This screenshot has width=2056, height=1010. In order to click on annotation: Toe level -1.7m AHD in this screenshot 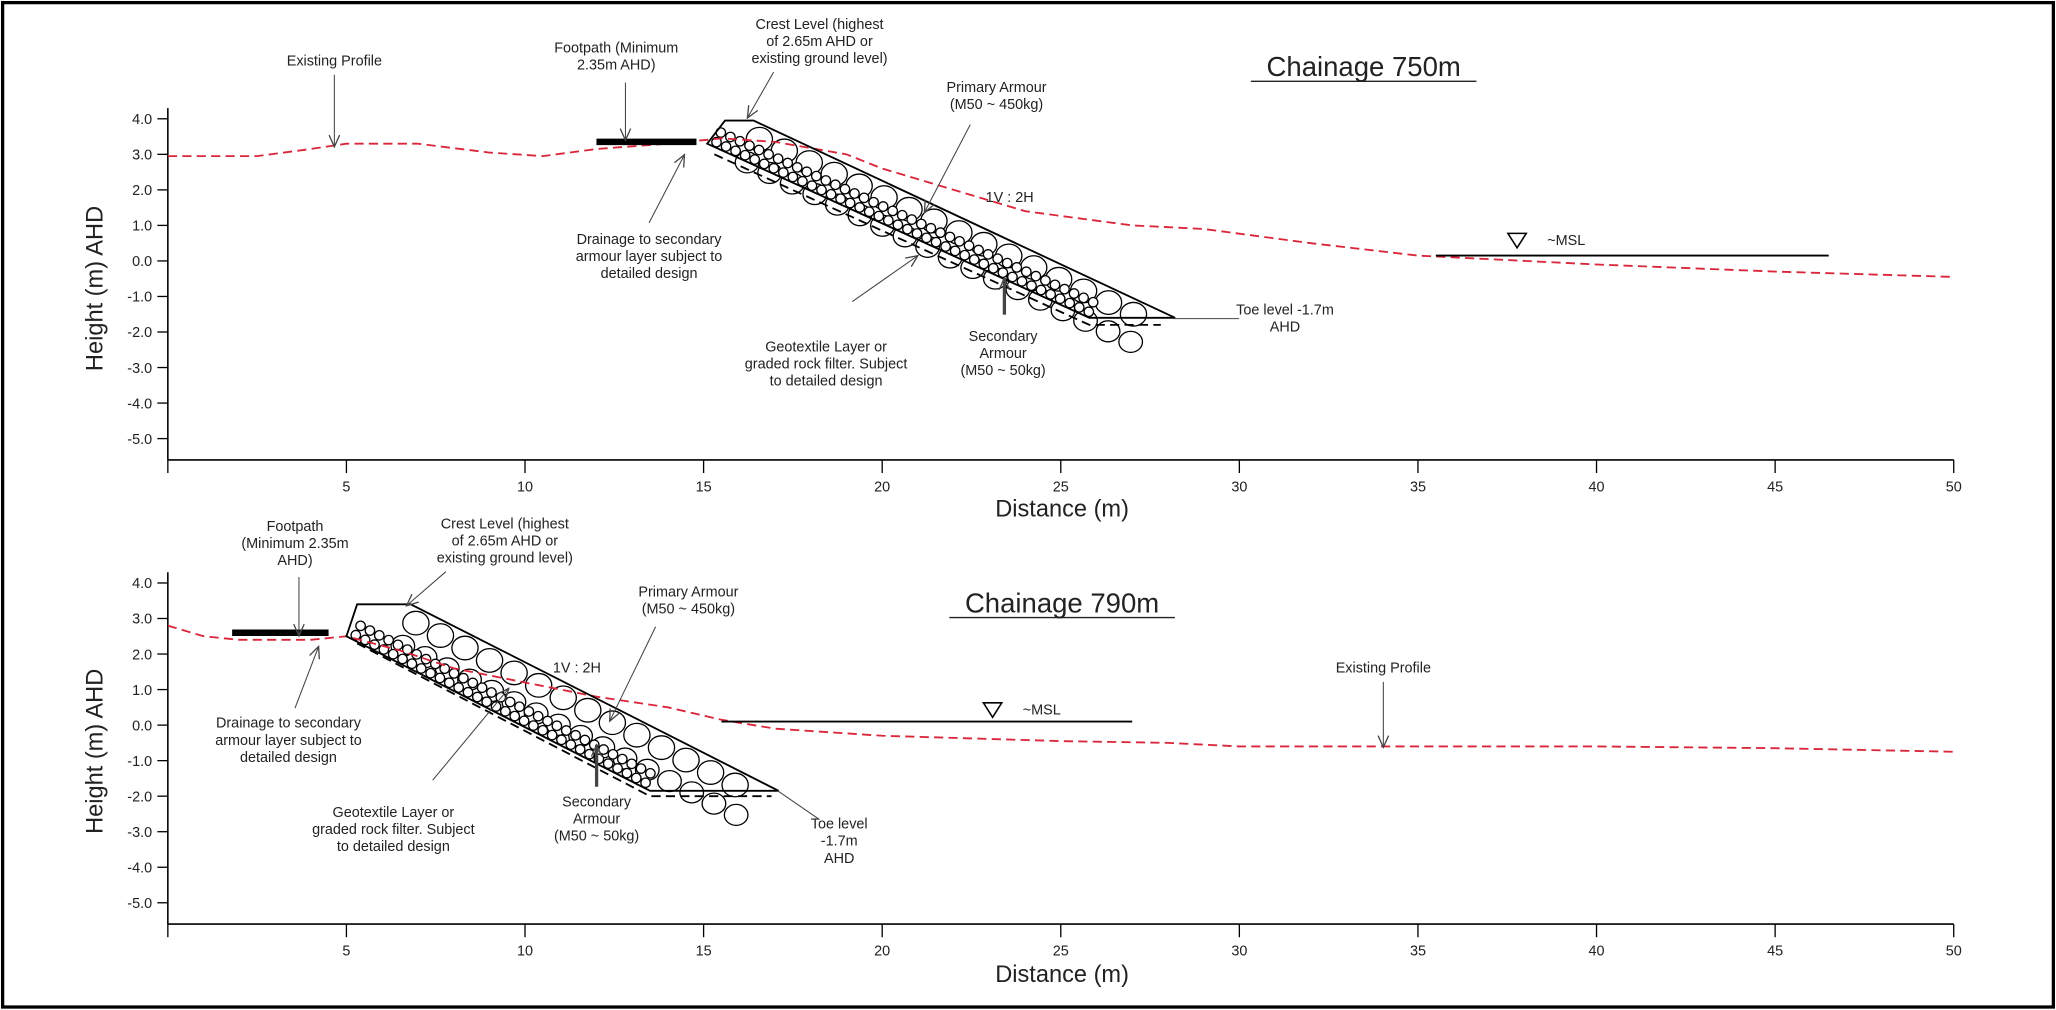, I will do `click(839, 842)`.